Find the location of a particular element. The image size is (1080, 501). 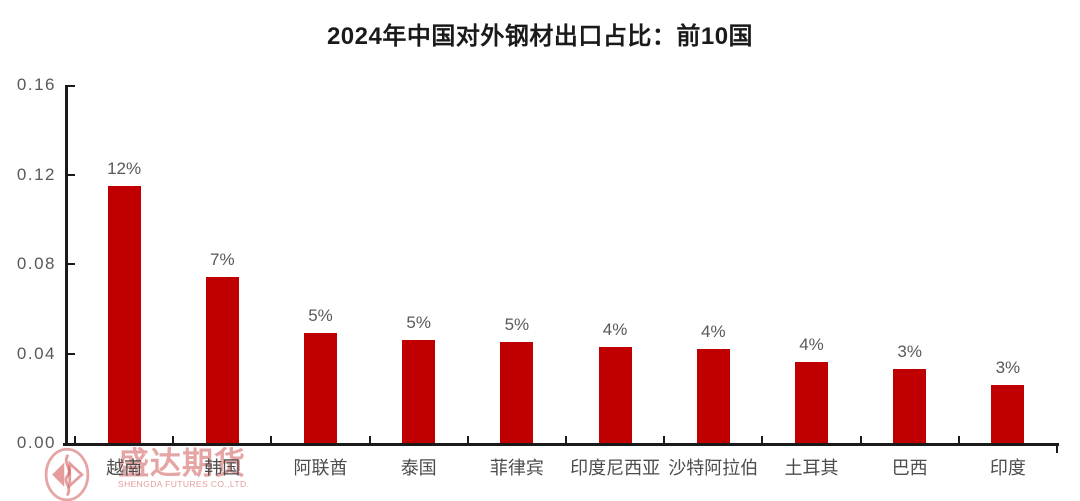

y-axis-line is located at coordinates (66, 265).